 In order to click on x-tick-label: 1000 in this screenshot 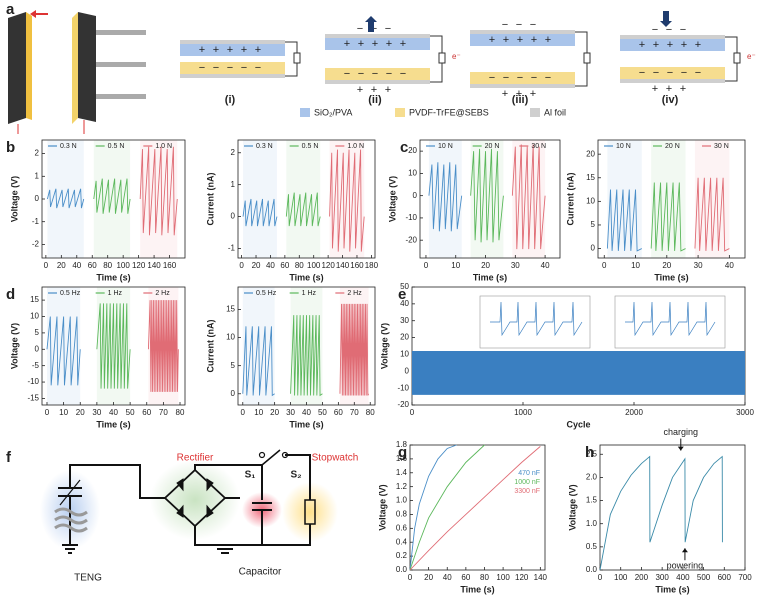, I will do `click(523, 412)`.